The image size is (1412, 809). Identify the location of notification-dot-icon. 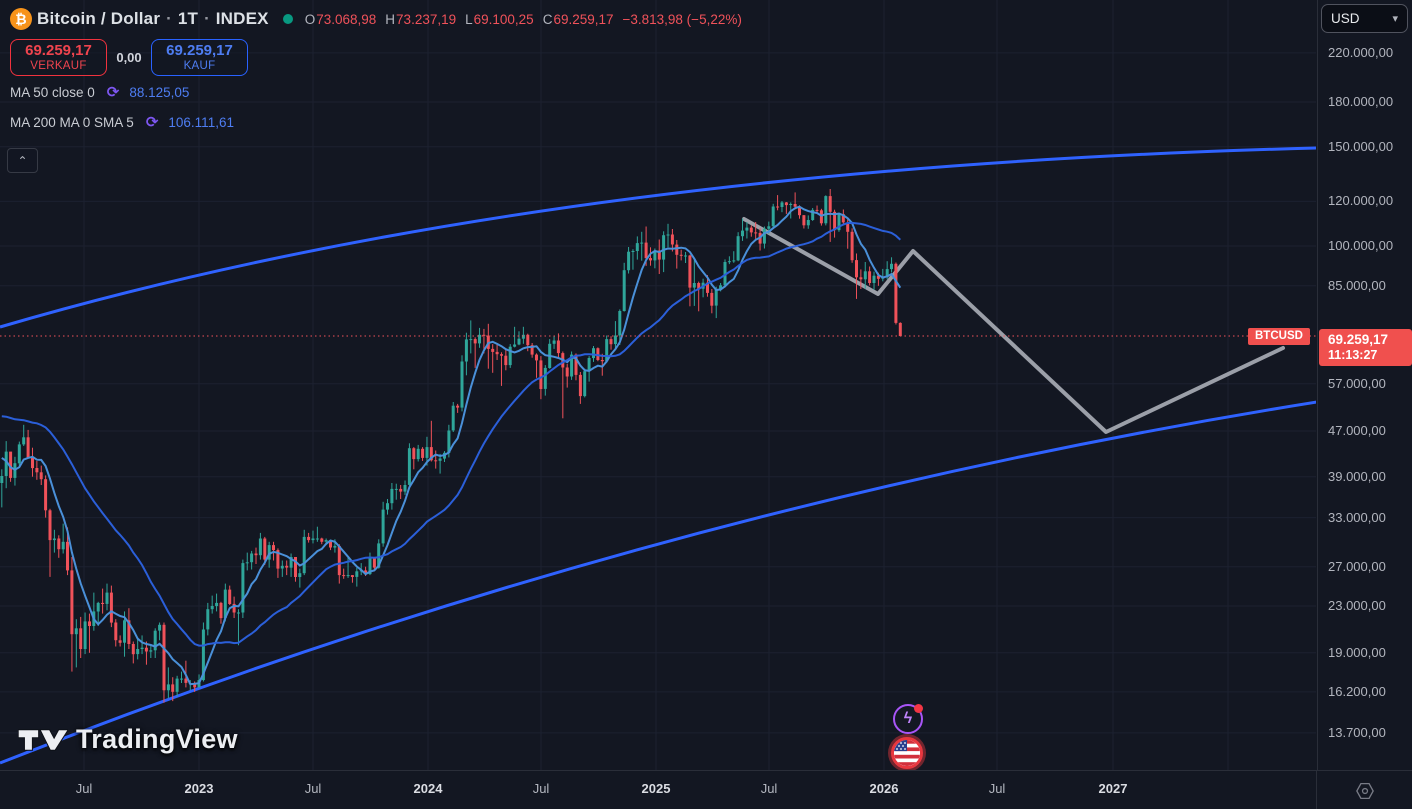
(918, 708).